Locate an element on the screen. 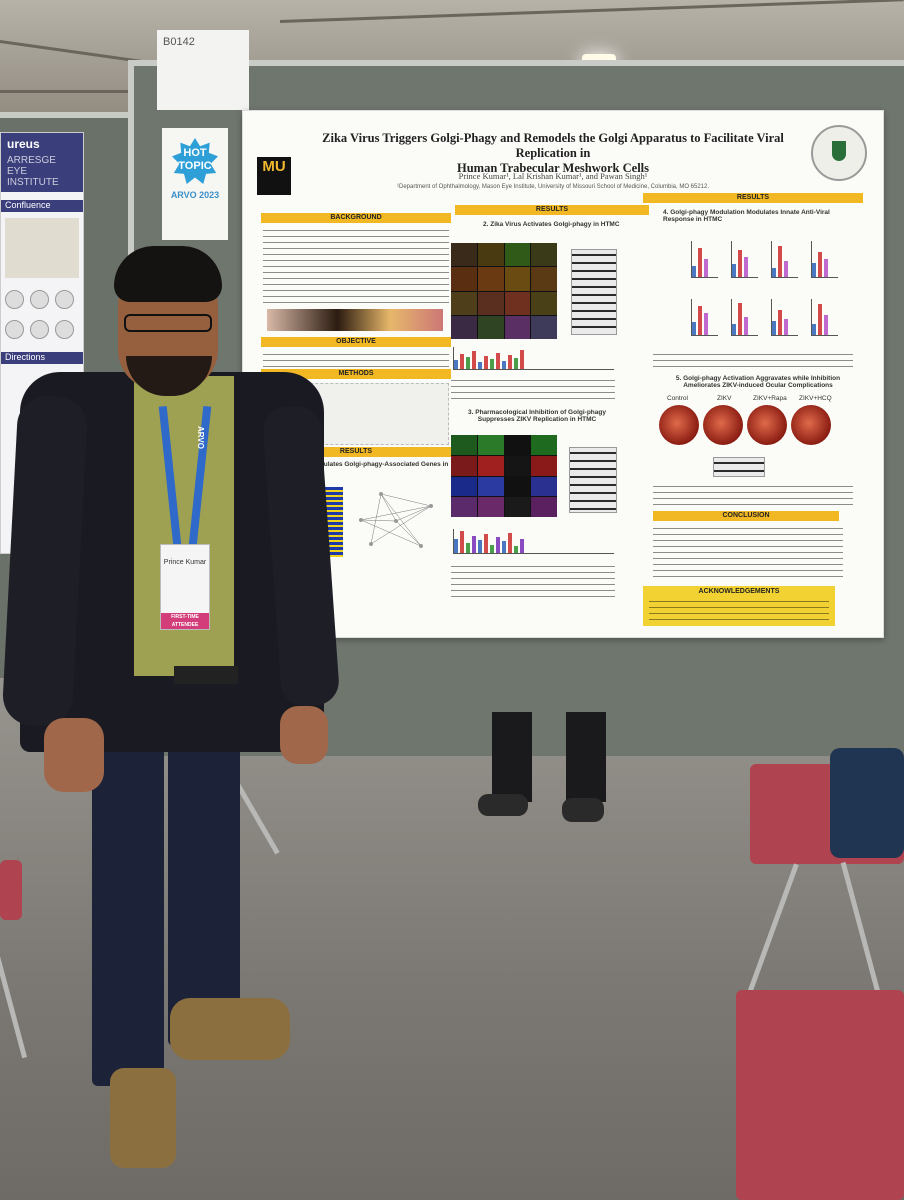  attendee-badge: Prince Kumar FIRST-TIME ATTENDEE is located at coordinates (185, 587).